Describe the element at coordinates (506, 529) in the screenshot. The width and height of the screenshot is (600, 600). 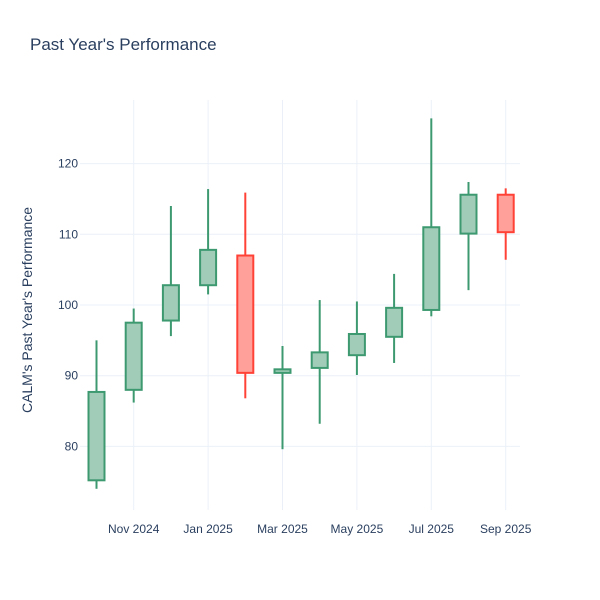
I see `x-tick-label: Sep 2025` at that location.